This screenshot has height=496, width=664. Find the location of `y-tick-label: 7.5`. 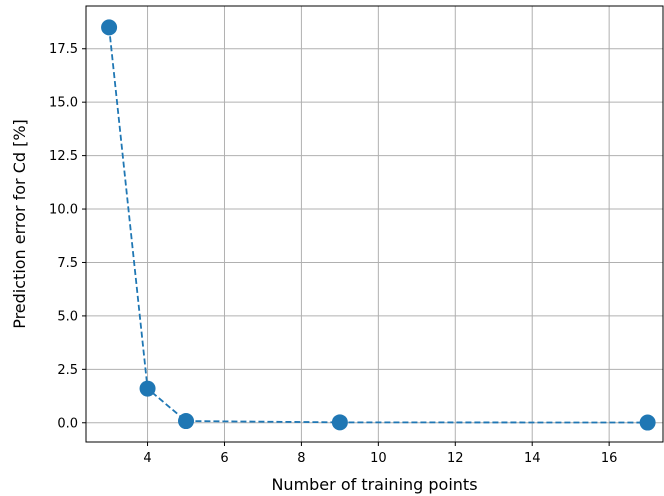

y-tick-label: 7.5 is located at coordinates (67, 263).